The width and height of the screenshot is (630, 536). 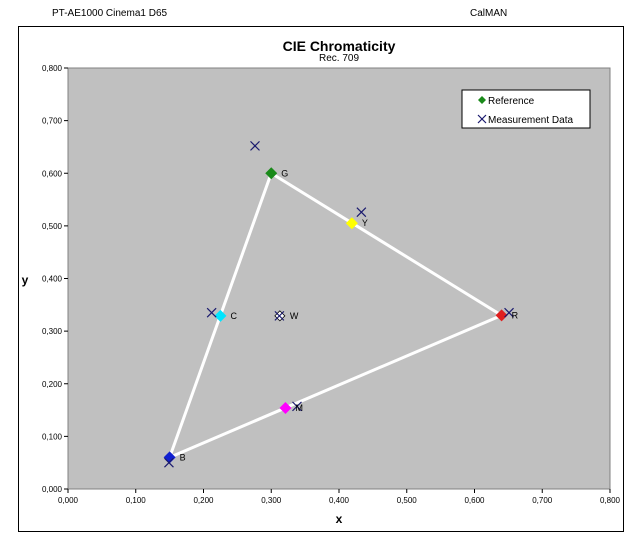 What do you see at coordinates (110, 13) in the screenshot?
I see `report-device-name: PT-AE1000 Cinema1 D65` at bounding box center [110, 13].